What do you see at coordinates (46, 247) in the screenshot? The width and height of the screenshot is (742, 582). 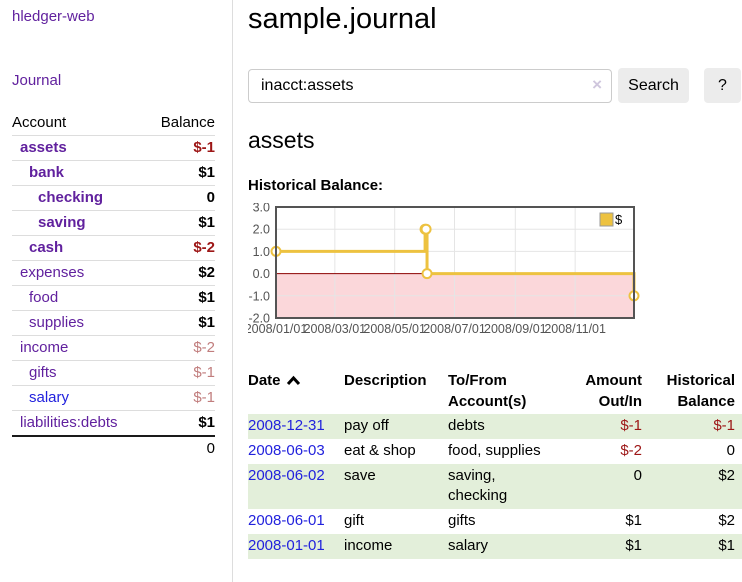 I see `account-link-cash: cash` at bounding box center [46, 247].